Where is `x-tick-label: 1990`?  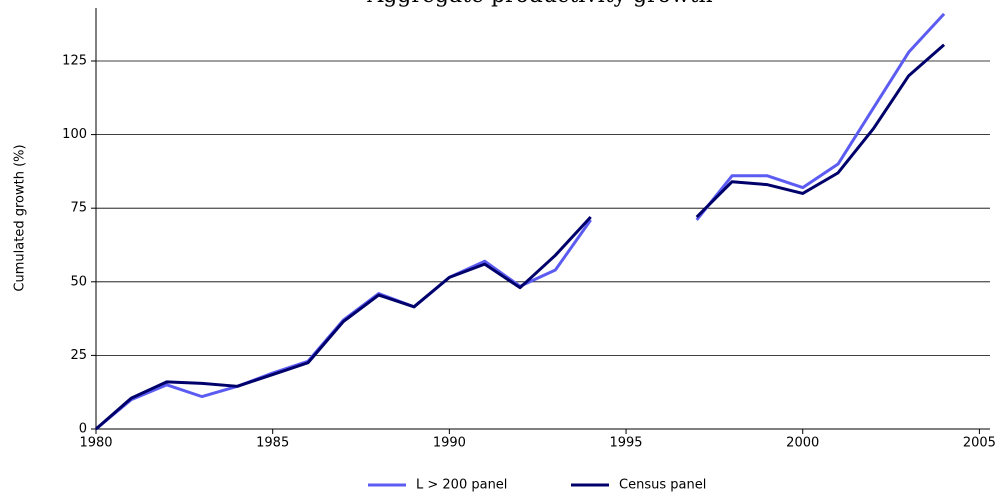 x-tick-label: 1990 is located at coordinates (449, 443).